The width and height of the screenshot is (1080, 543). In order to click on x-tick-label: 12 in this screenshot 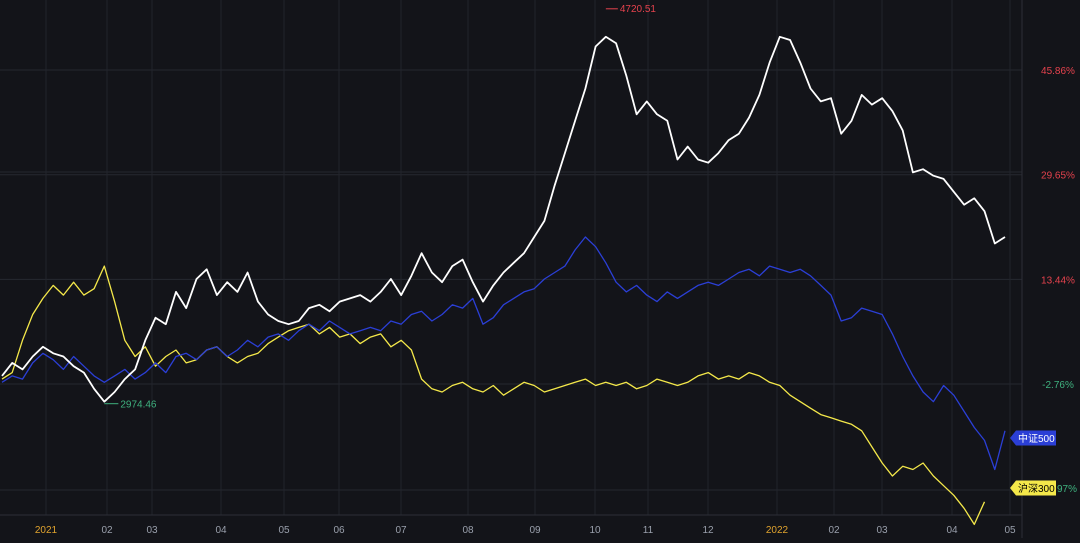, I will do `click(708, 530)`.